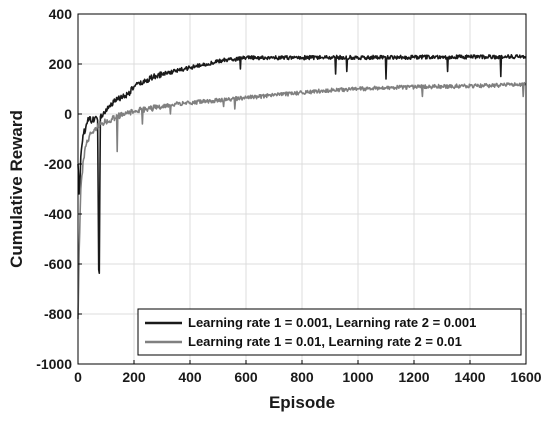 Image resolution: width=550 pixels, height=425 pixels. What do you see at coordinates (78, 377) in the screenshot?
I see `x-tick-label: 0` at bounding box center [78, 377].